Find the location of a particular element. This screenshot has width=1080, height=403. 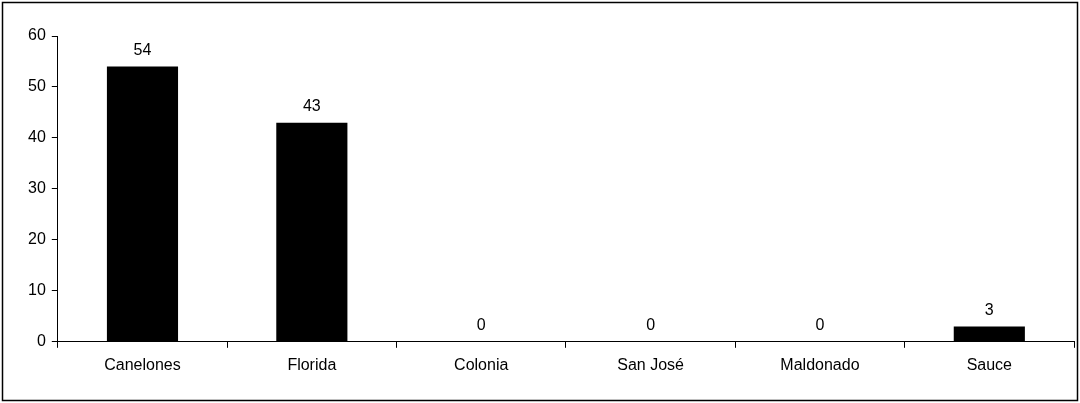

data-label: 54 is located at coordinates (142, 49).